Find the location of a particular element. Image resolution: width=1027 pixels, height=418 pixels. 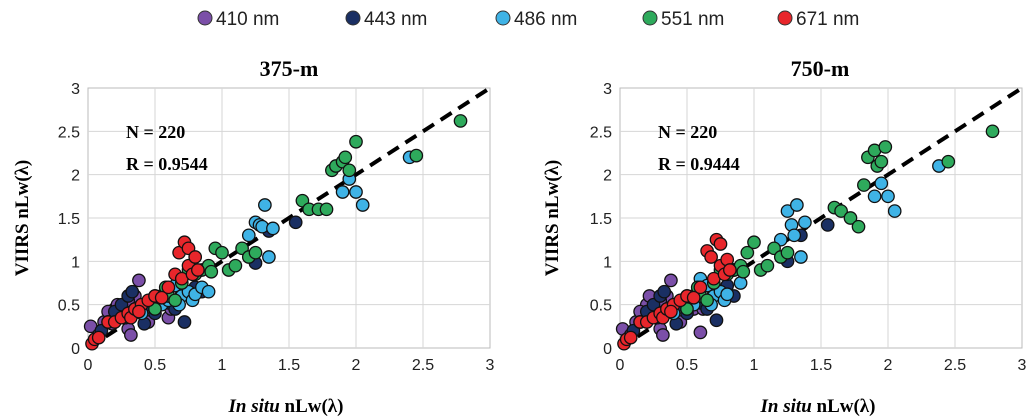

y-tick-label: 1.5 is located at coordinates (601, 219).